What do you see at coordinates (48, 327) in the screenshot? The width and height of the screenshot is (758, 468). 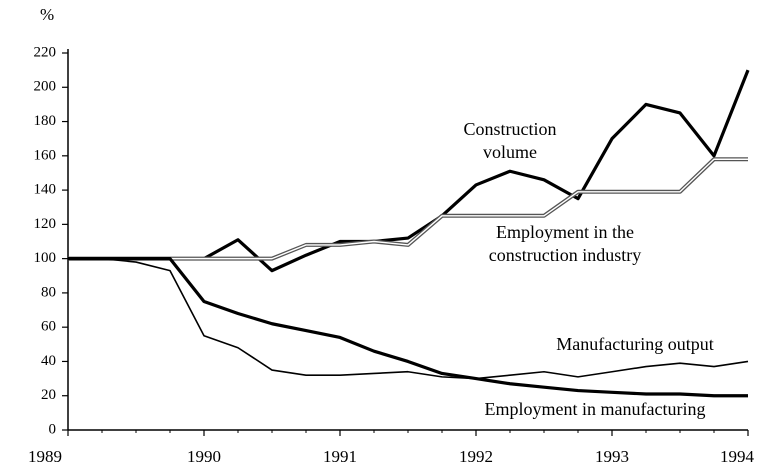 I see `y-tick-label: 60` at bounding box center [48, 327].